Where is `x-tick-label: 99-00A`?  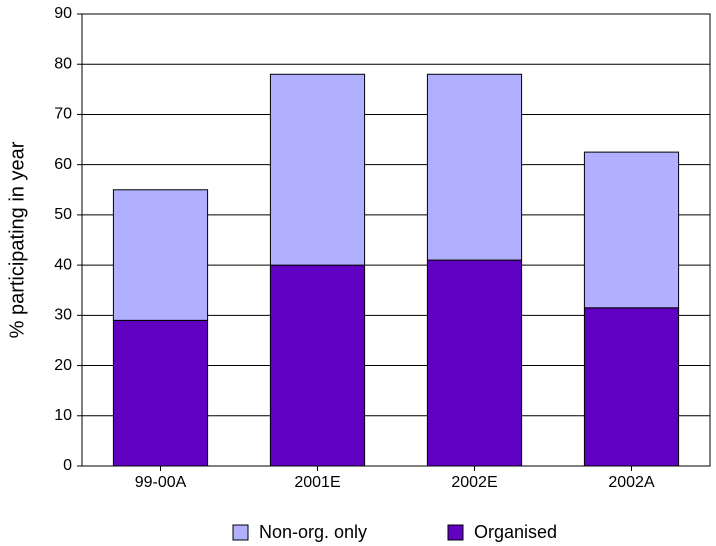 x-tick-label: 99-00A is located at coordinates (161, 482).